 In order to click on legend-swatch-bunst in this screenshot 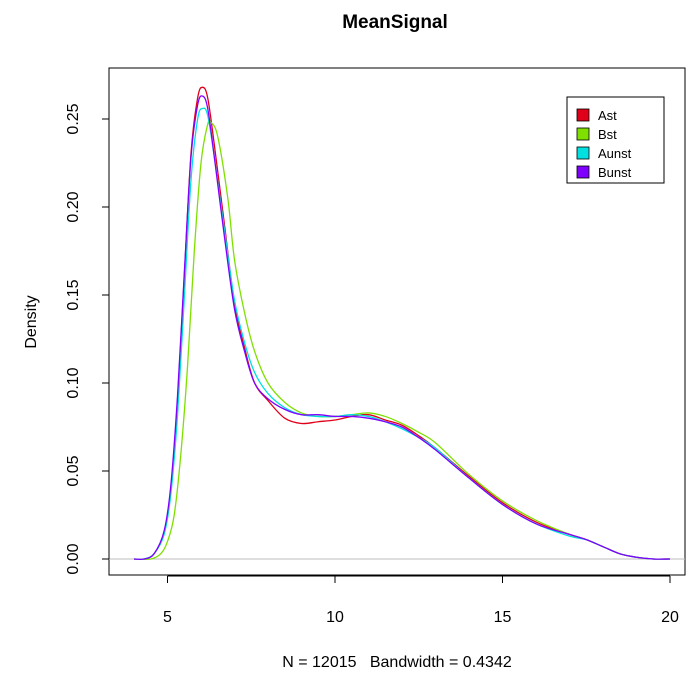, I will do `click(583, 172)`.